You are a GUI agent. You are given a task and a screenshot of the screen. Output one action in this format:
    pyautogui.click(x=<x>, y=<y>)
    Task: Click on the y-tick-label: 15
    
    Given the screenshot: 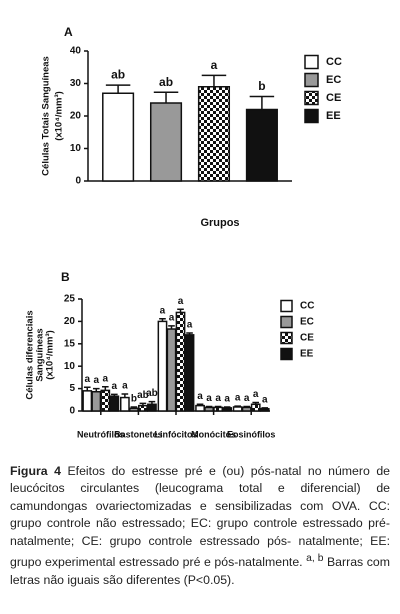 What is the action you would take?
    pyautogui.click(x=70, y=343)
    